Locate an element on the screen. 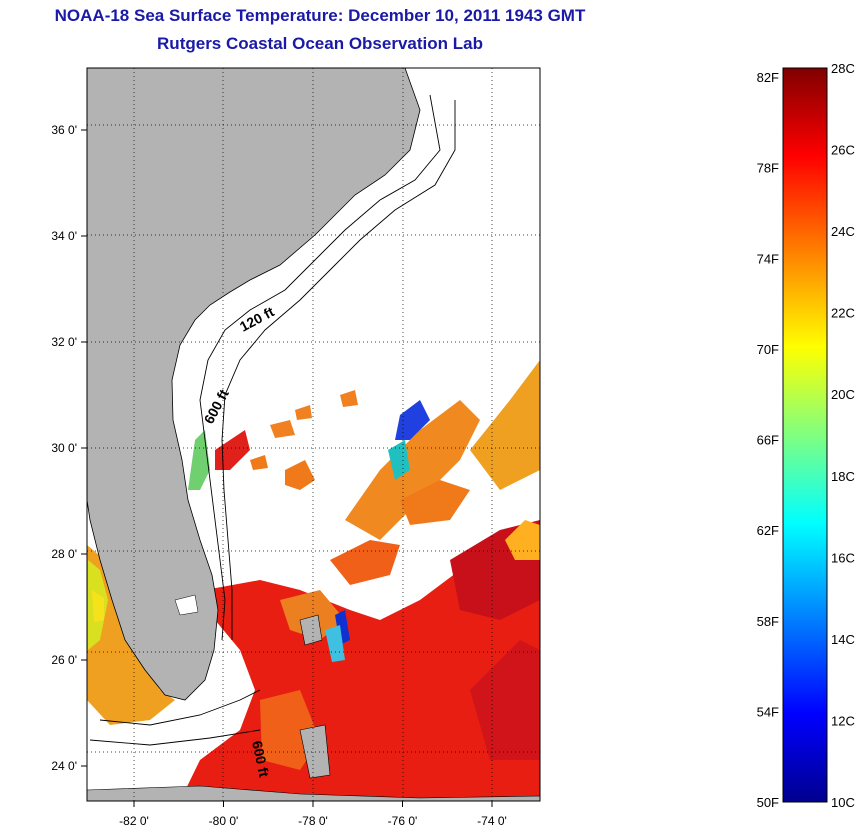  colorbar is located at coordinates (805, 435).